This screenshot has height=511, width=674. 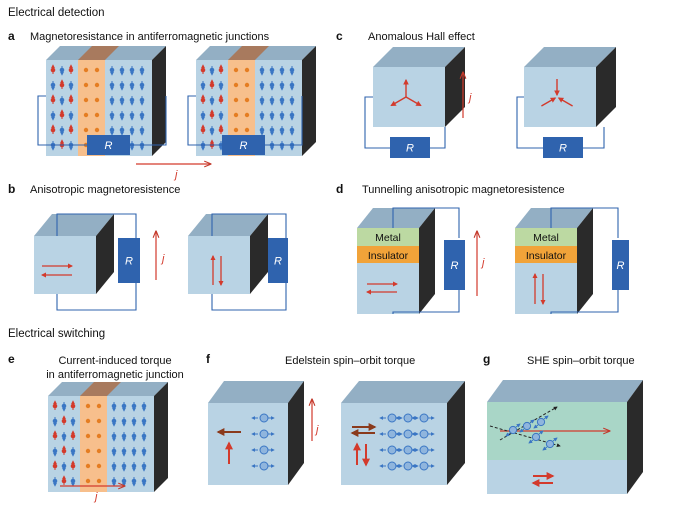 I want to click on spacer-layer, so click(x=93, y=444).